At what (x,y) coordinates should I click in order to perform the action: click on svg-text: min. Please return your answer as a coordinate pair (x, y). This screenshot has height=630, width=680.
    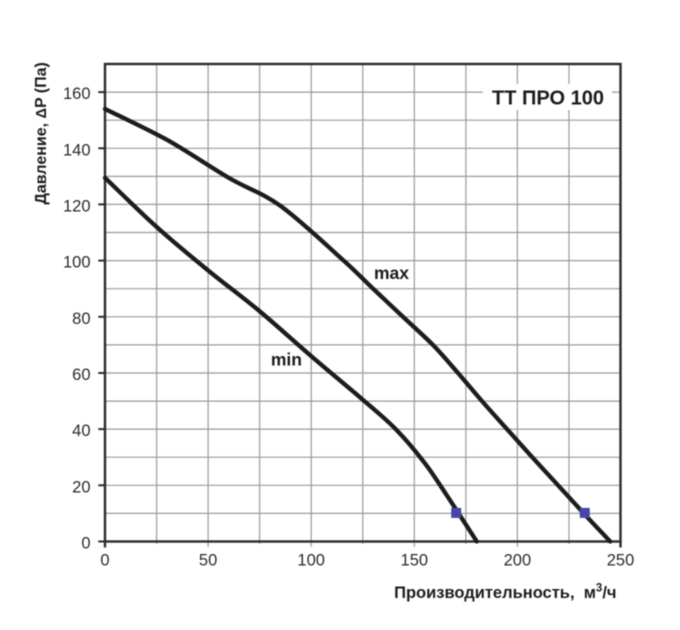
    Looking at the image, I should click on (286, 360).